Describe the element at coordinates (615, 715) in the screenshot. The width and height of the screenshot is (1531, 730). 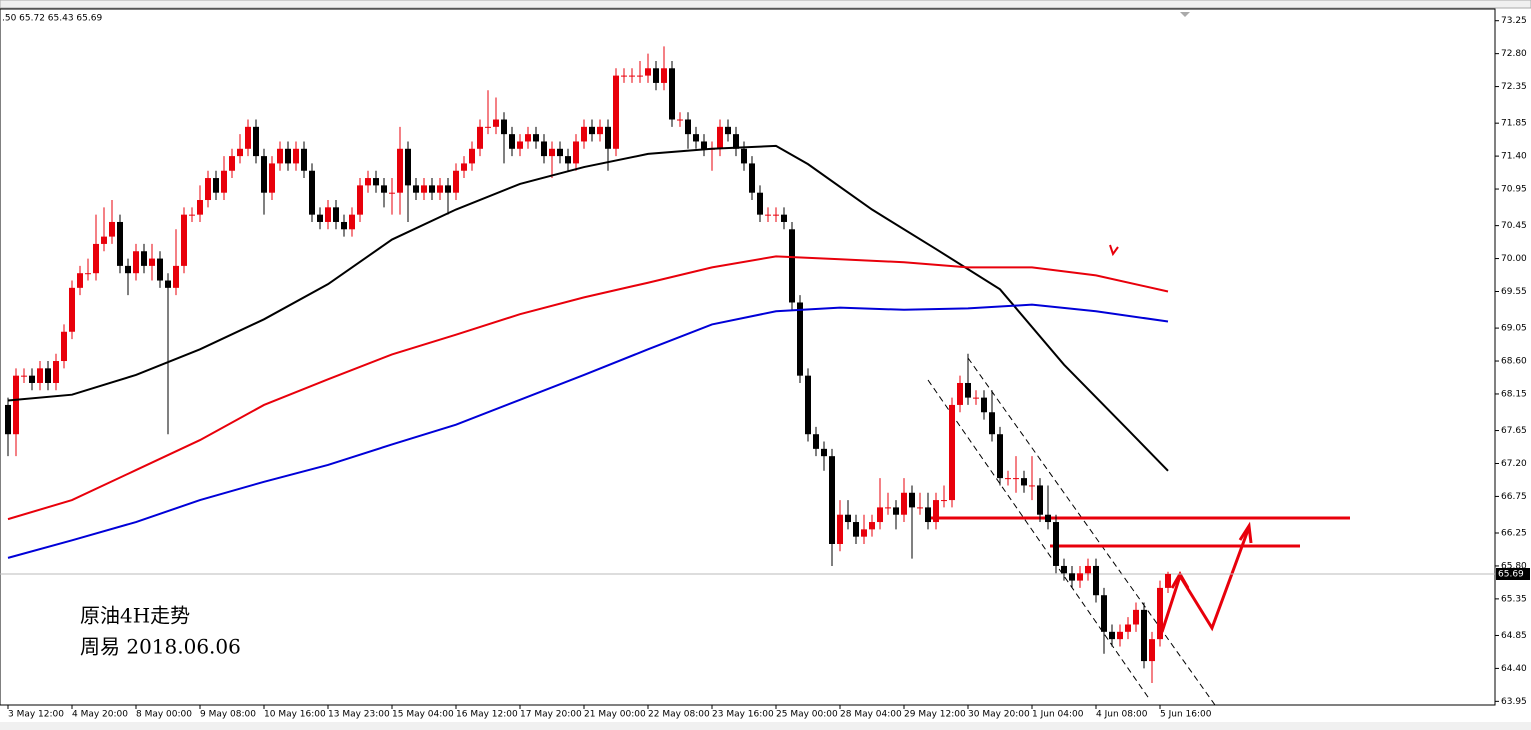
I see `x-tick-label: 21 May 00:00` at that location.